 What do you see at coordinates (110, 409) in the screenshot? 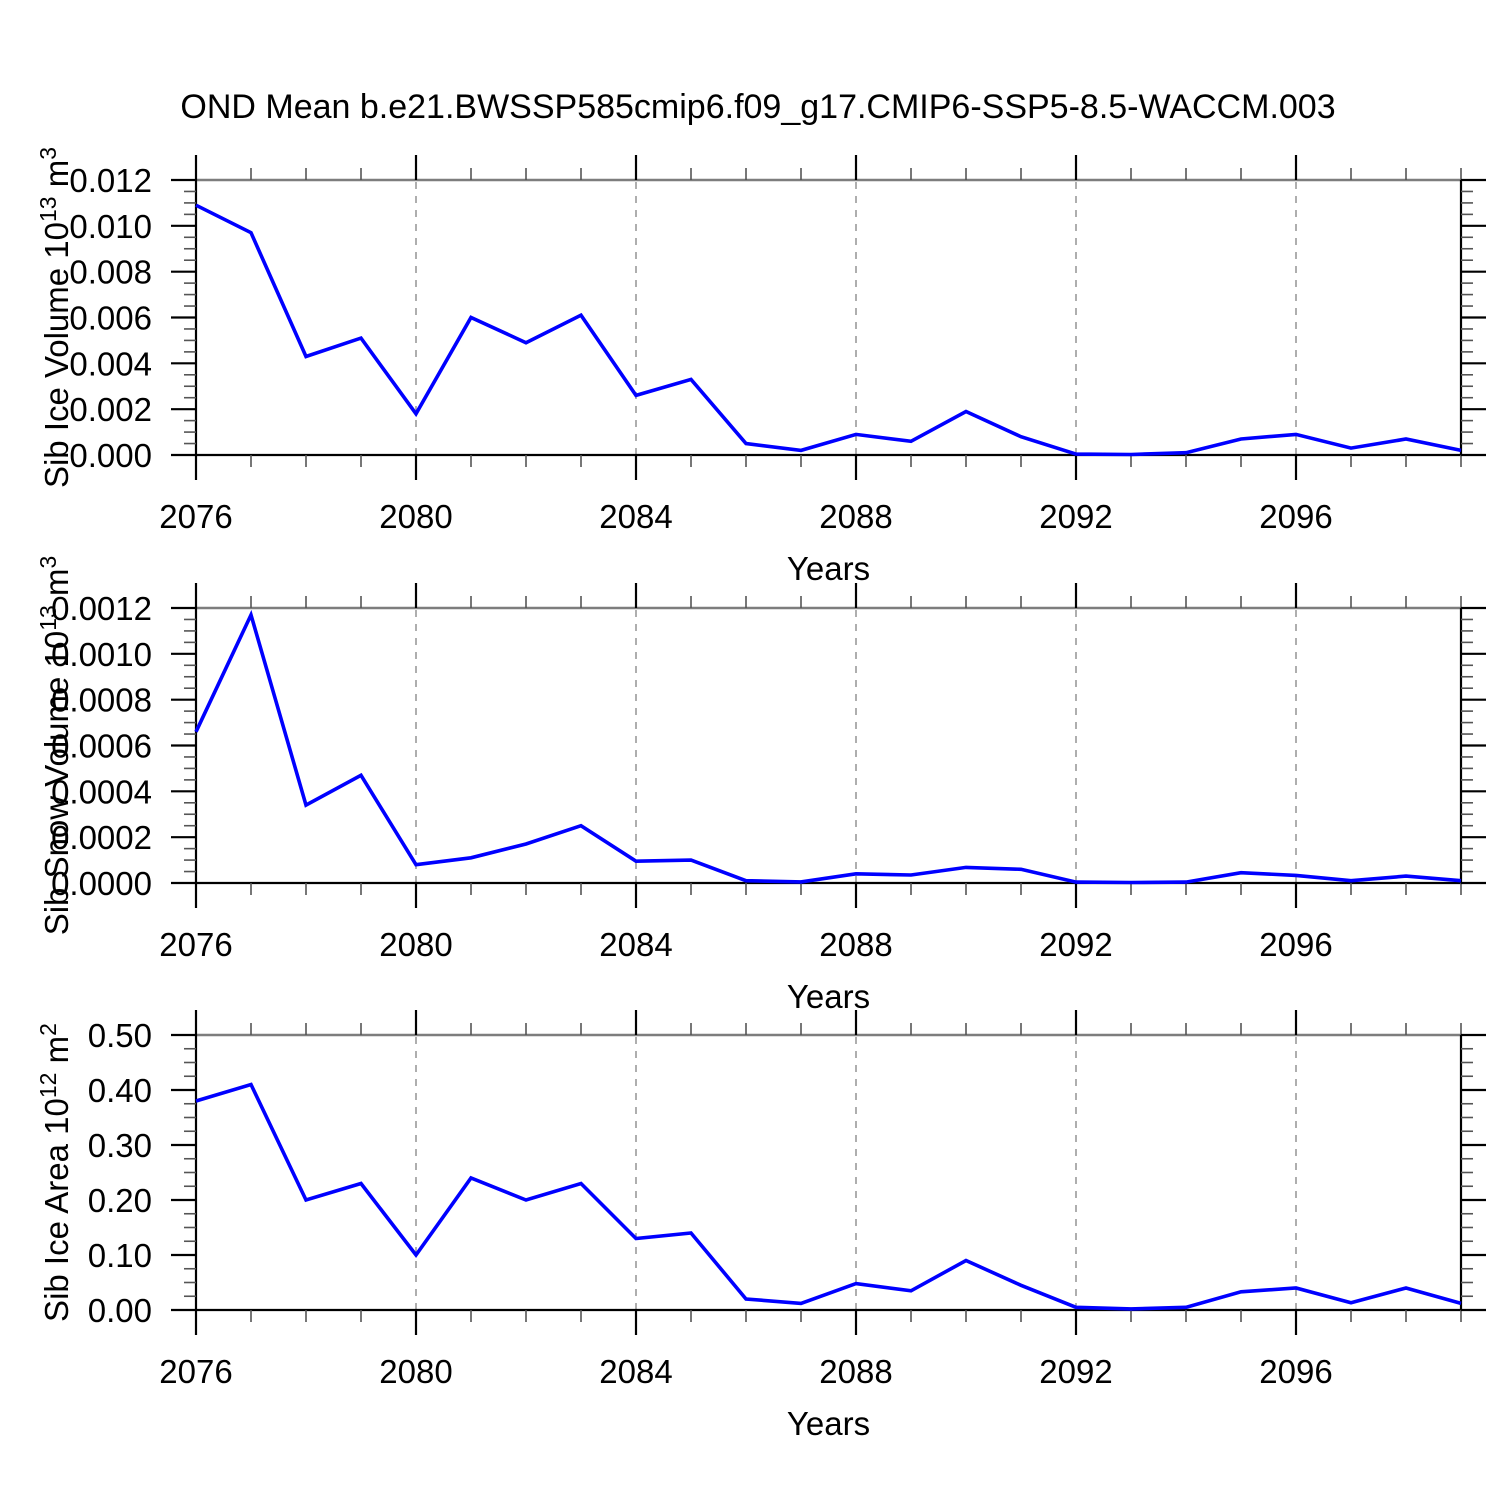
I see `y-tick-label: 0.002` at bounding box center [110, 409].